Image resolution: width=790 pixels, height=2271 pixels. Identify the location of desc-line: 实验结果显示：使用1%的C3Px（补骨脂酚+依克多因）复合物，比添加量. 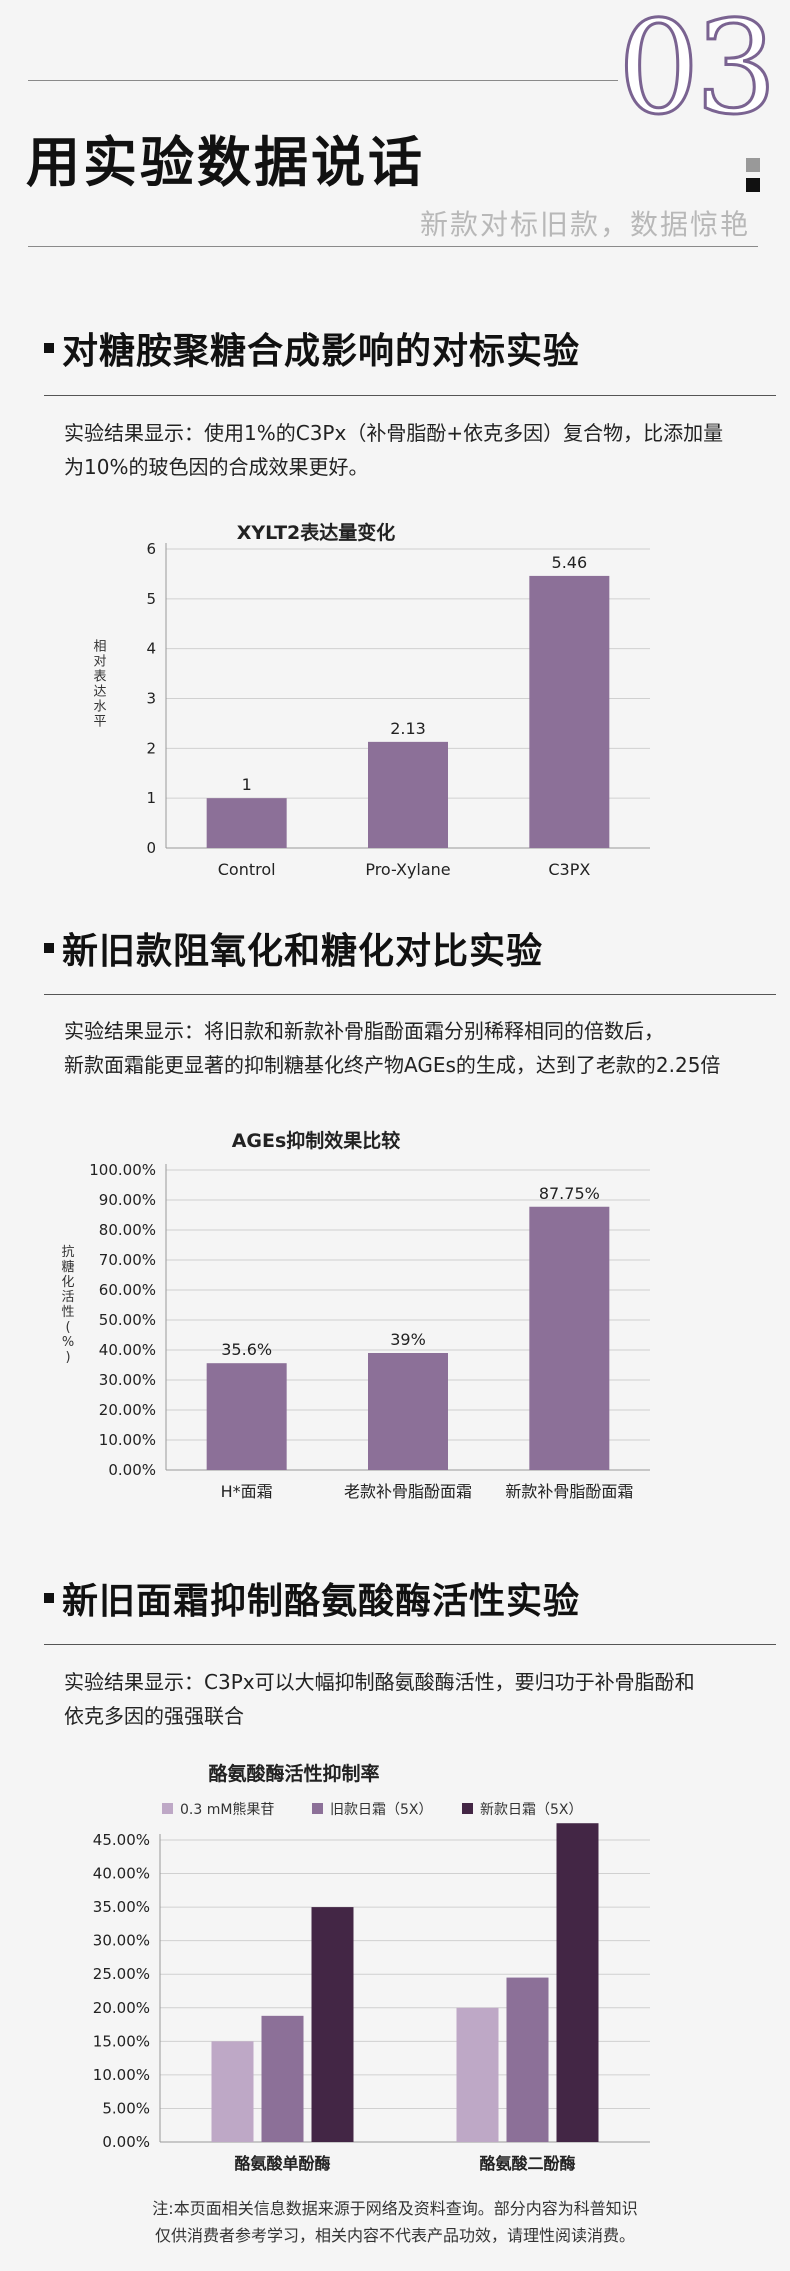
(394, 433).